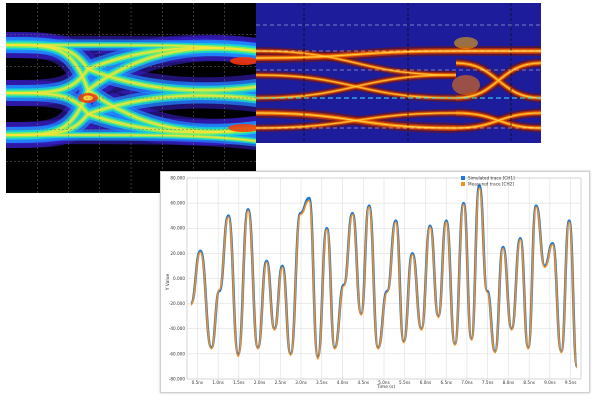  Describe the element at coordinates (508, 382) in the screenshot. I see `x-tick-label: 8.0ns` at that location.